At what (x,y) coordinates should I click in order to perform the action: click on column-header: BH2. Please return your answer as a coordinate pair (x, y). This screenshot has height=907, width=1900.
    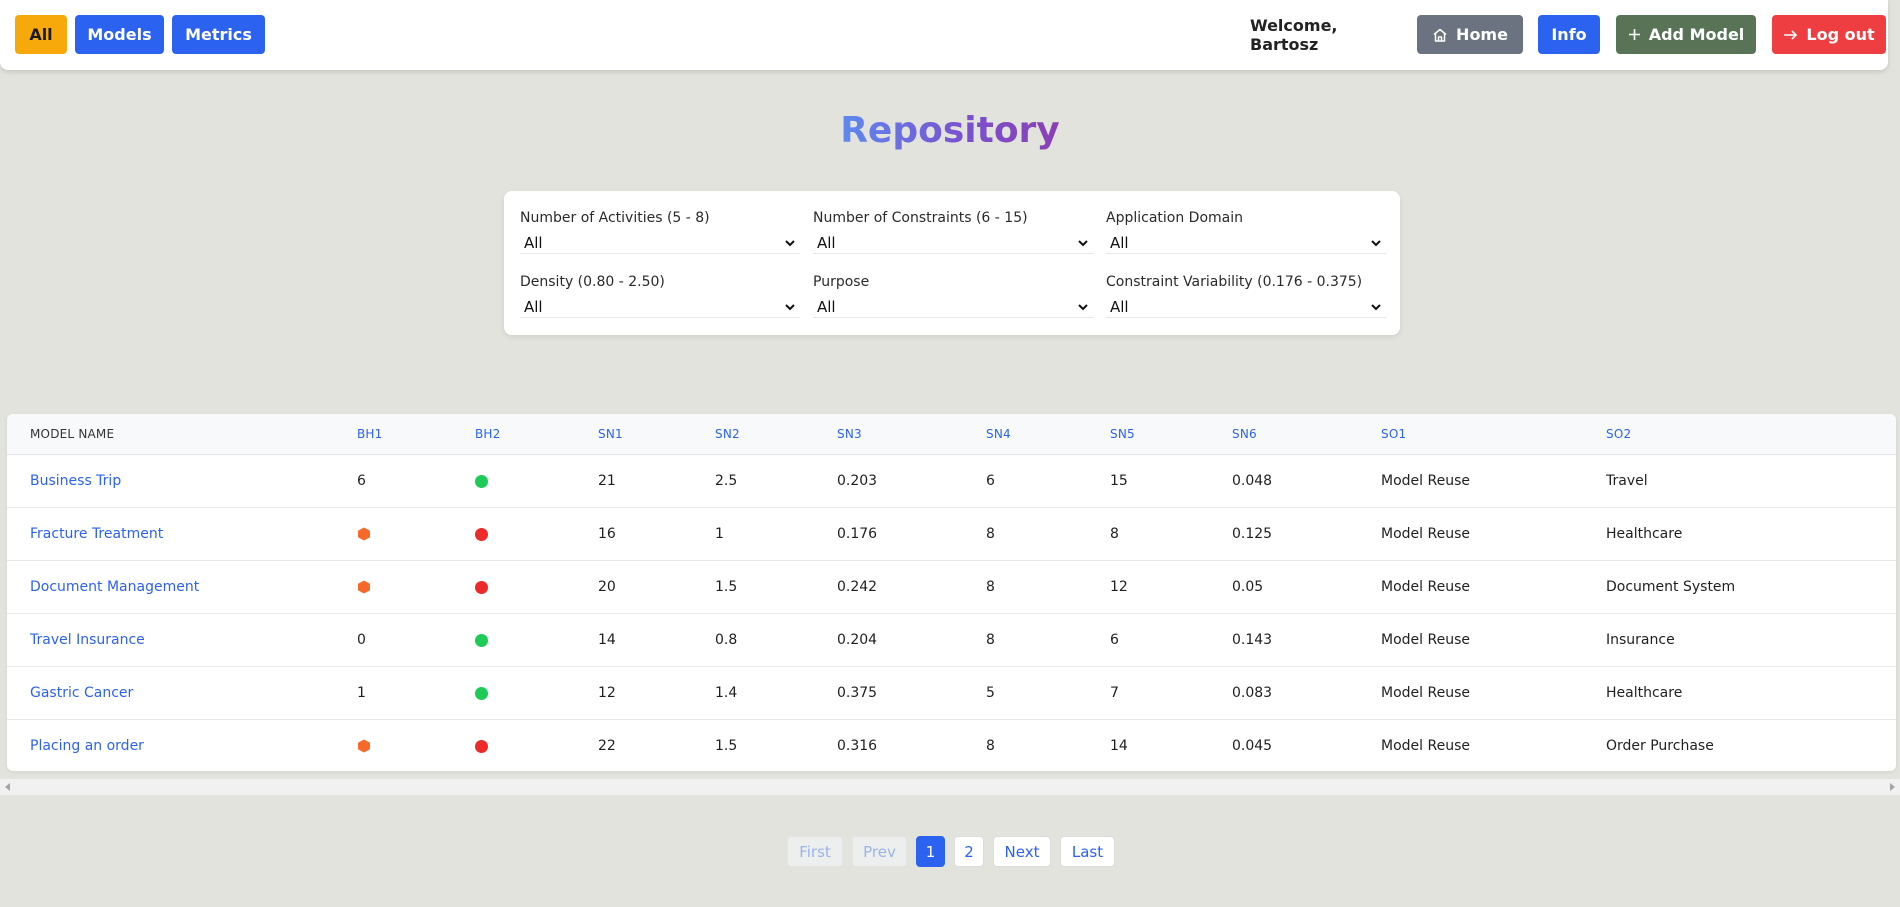
    Looking at the image, I should click on (536, 434).